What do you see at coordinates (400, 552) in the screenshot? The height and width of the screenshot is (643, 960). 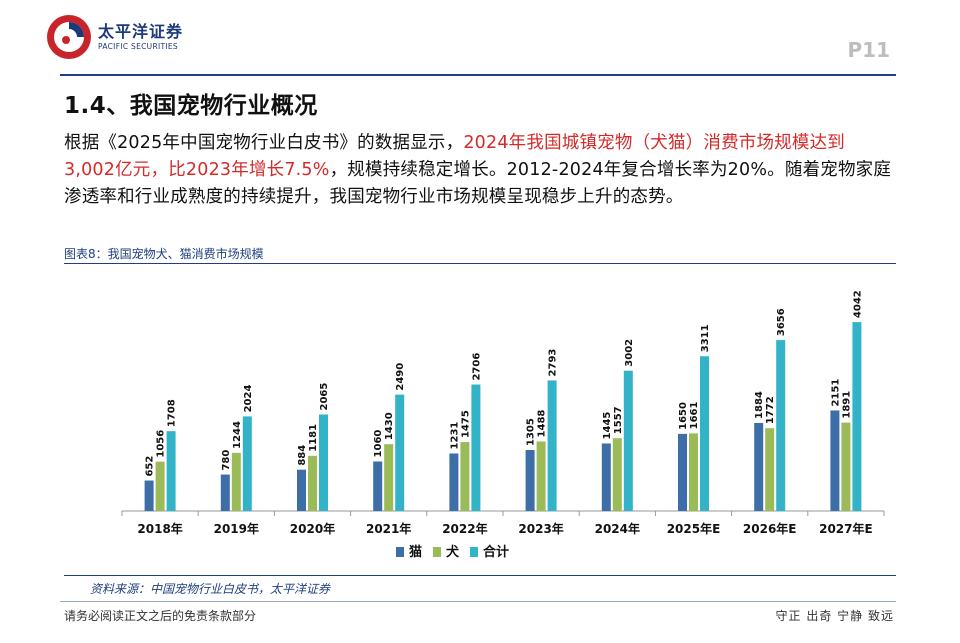 I see `legend-swatch-猫` at bounding box center [400, 552].